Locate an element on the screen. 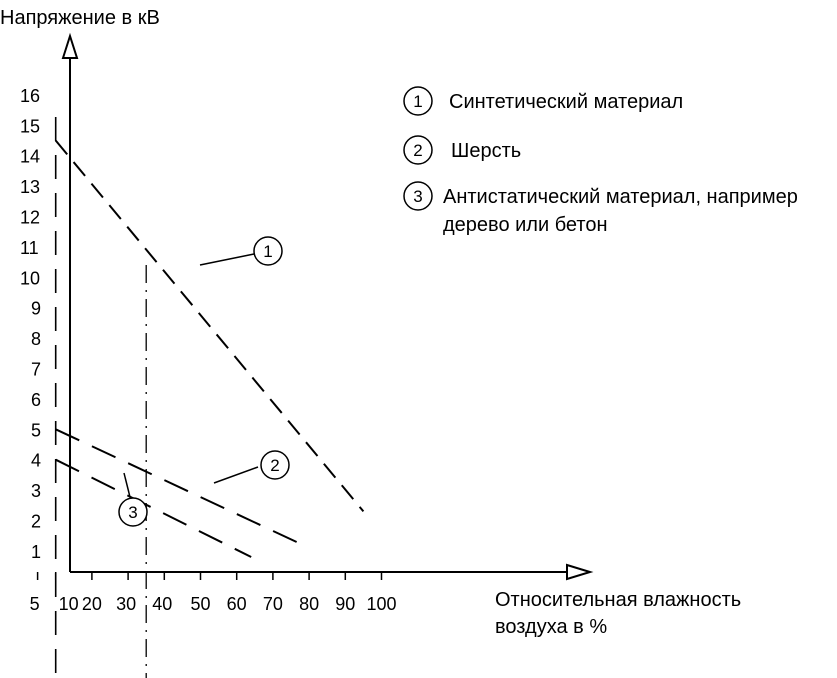 This screenshot has width=837, height=678. y-axis-arrow is located at coordinates (70, 45).